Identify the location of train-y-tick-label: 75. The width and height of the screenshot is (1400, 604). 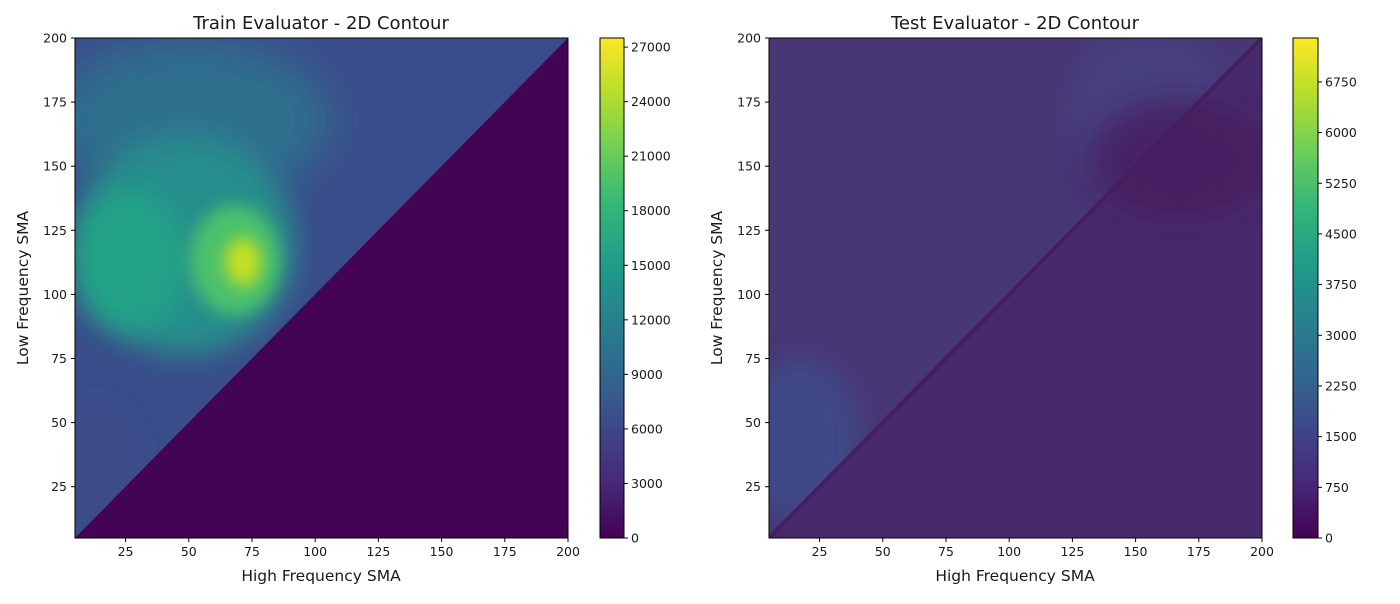
(59, 358).